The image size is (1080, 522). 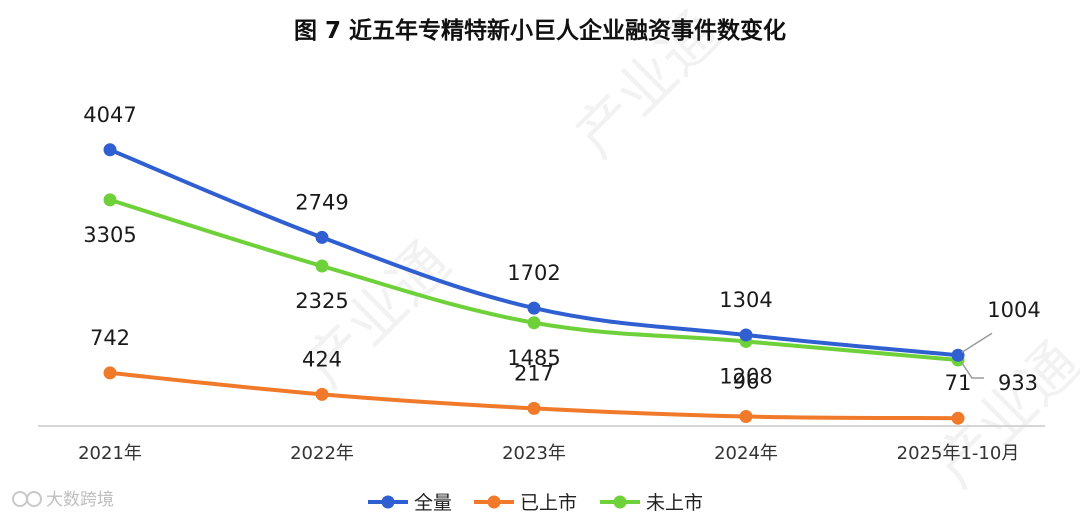 I want to click on x-tick-label: 2025年1-10月, so click(x=958, y=453).